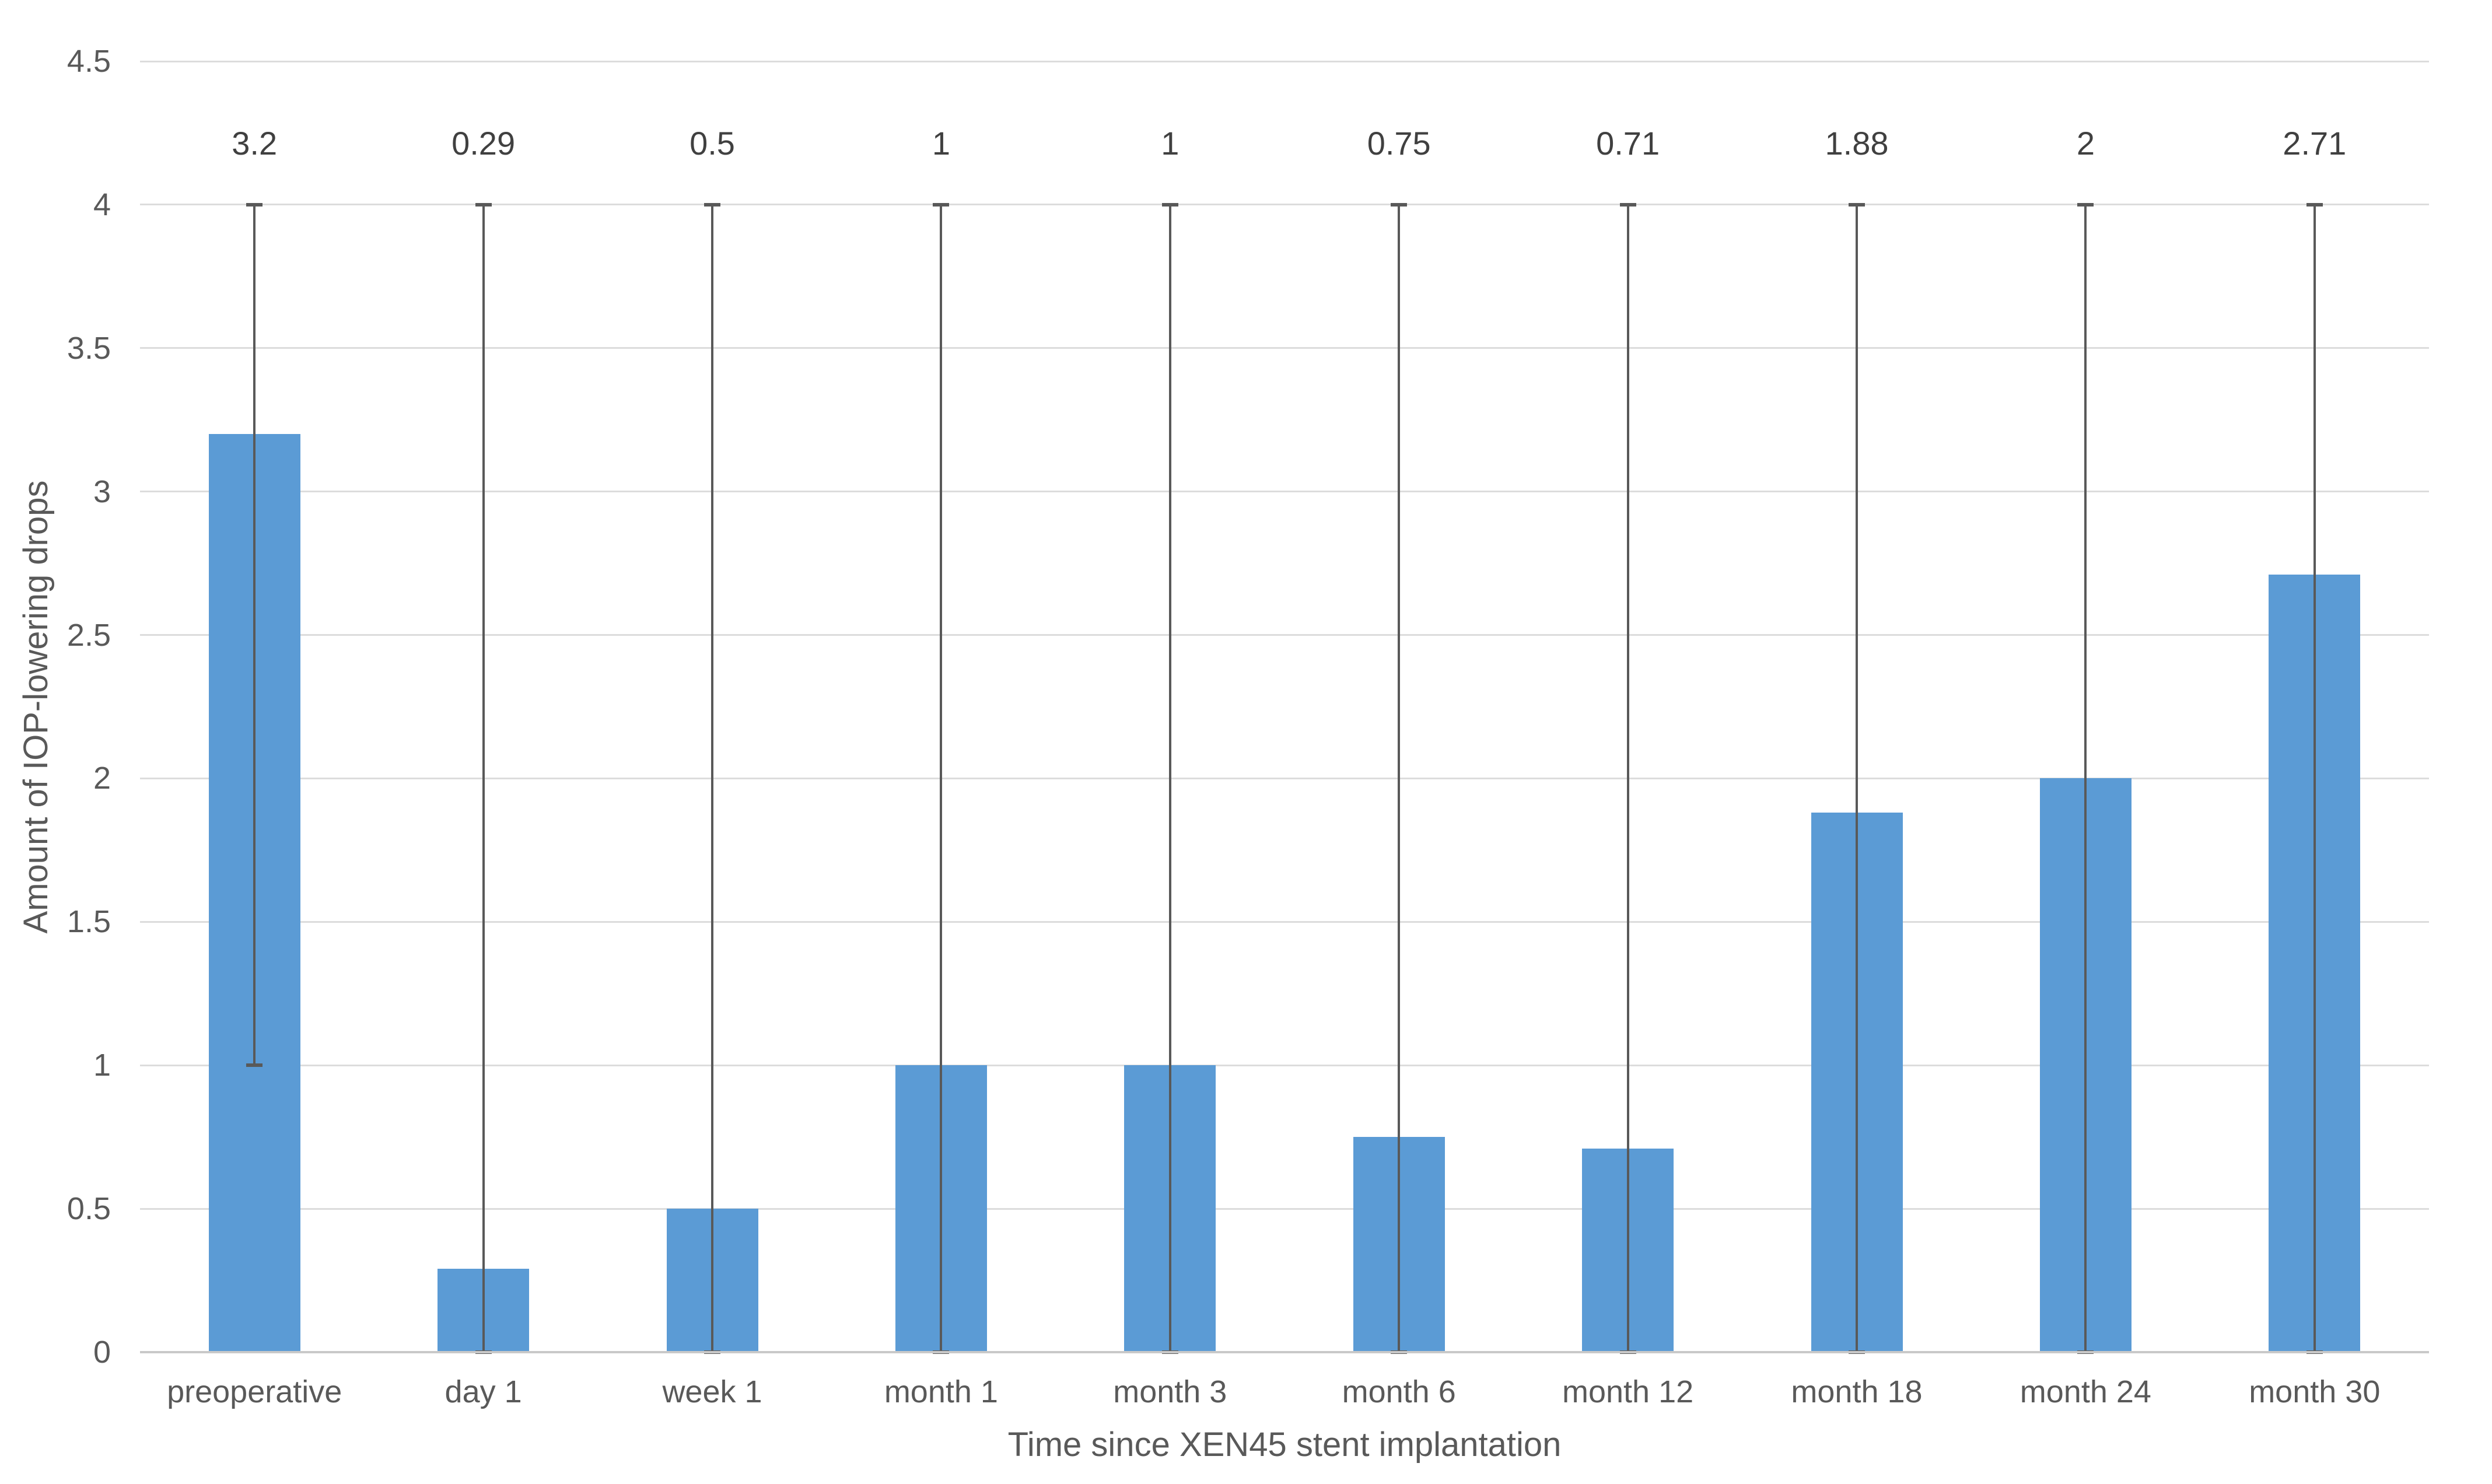  I want to click on data-label: 2, so click(2085, 143).